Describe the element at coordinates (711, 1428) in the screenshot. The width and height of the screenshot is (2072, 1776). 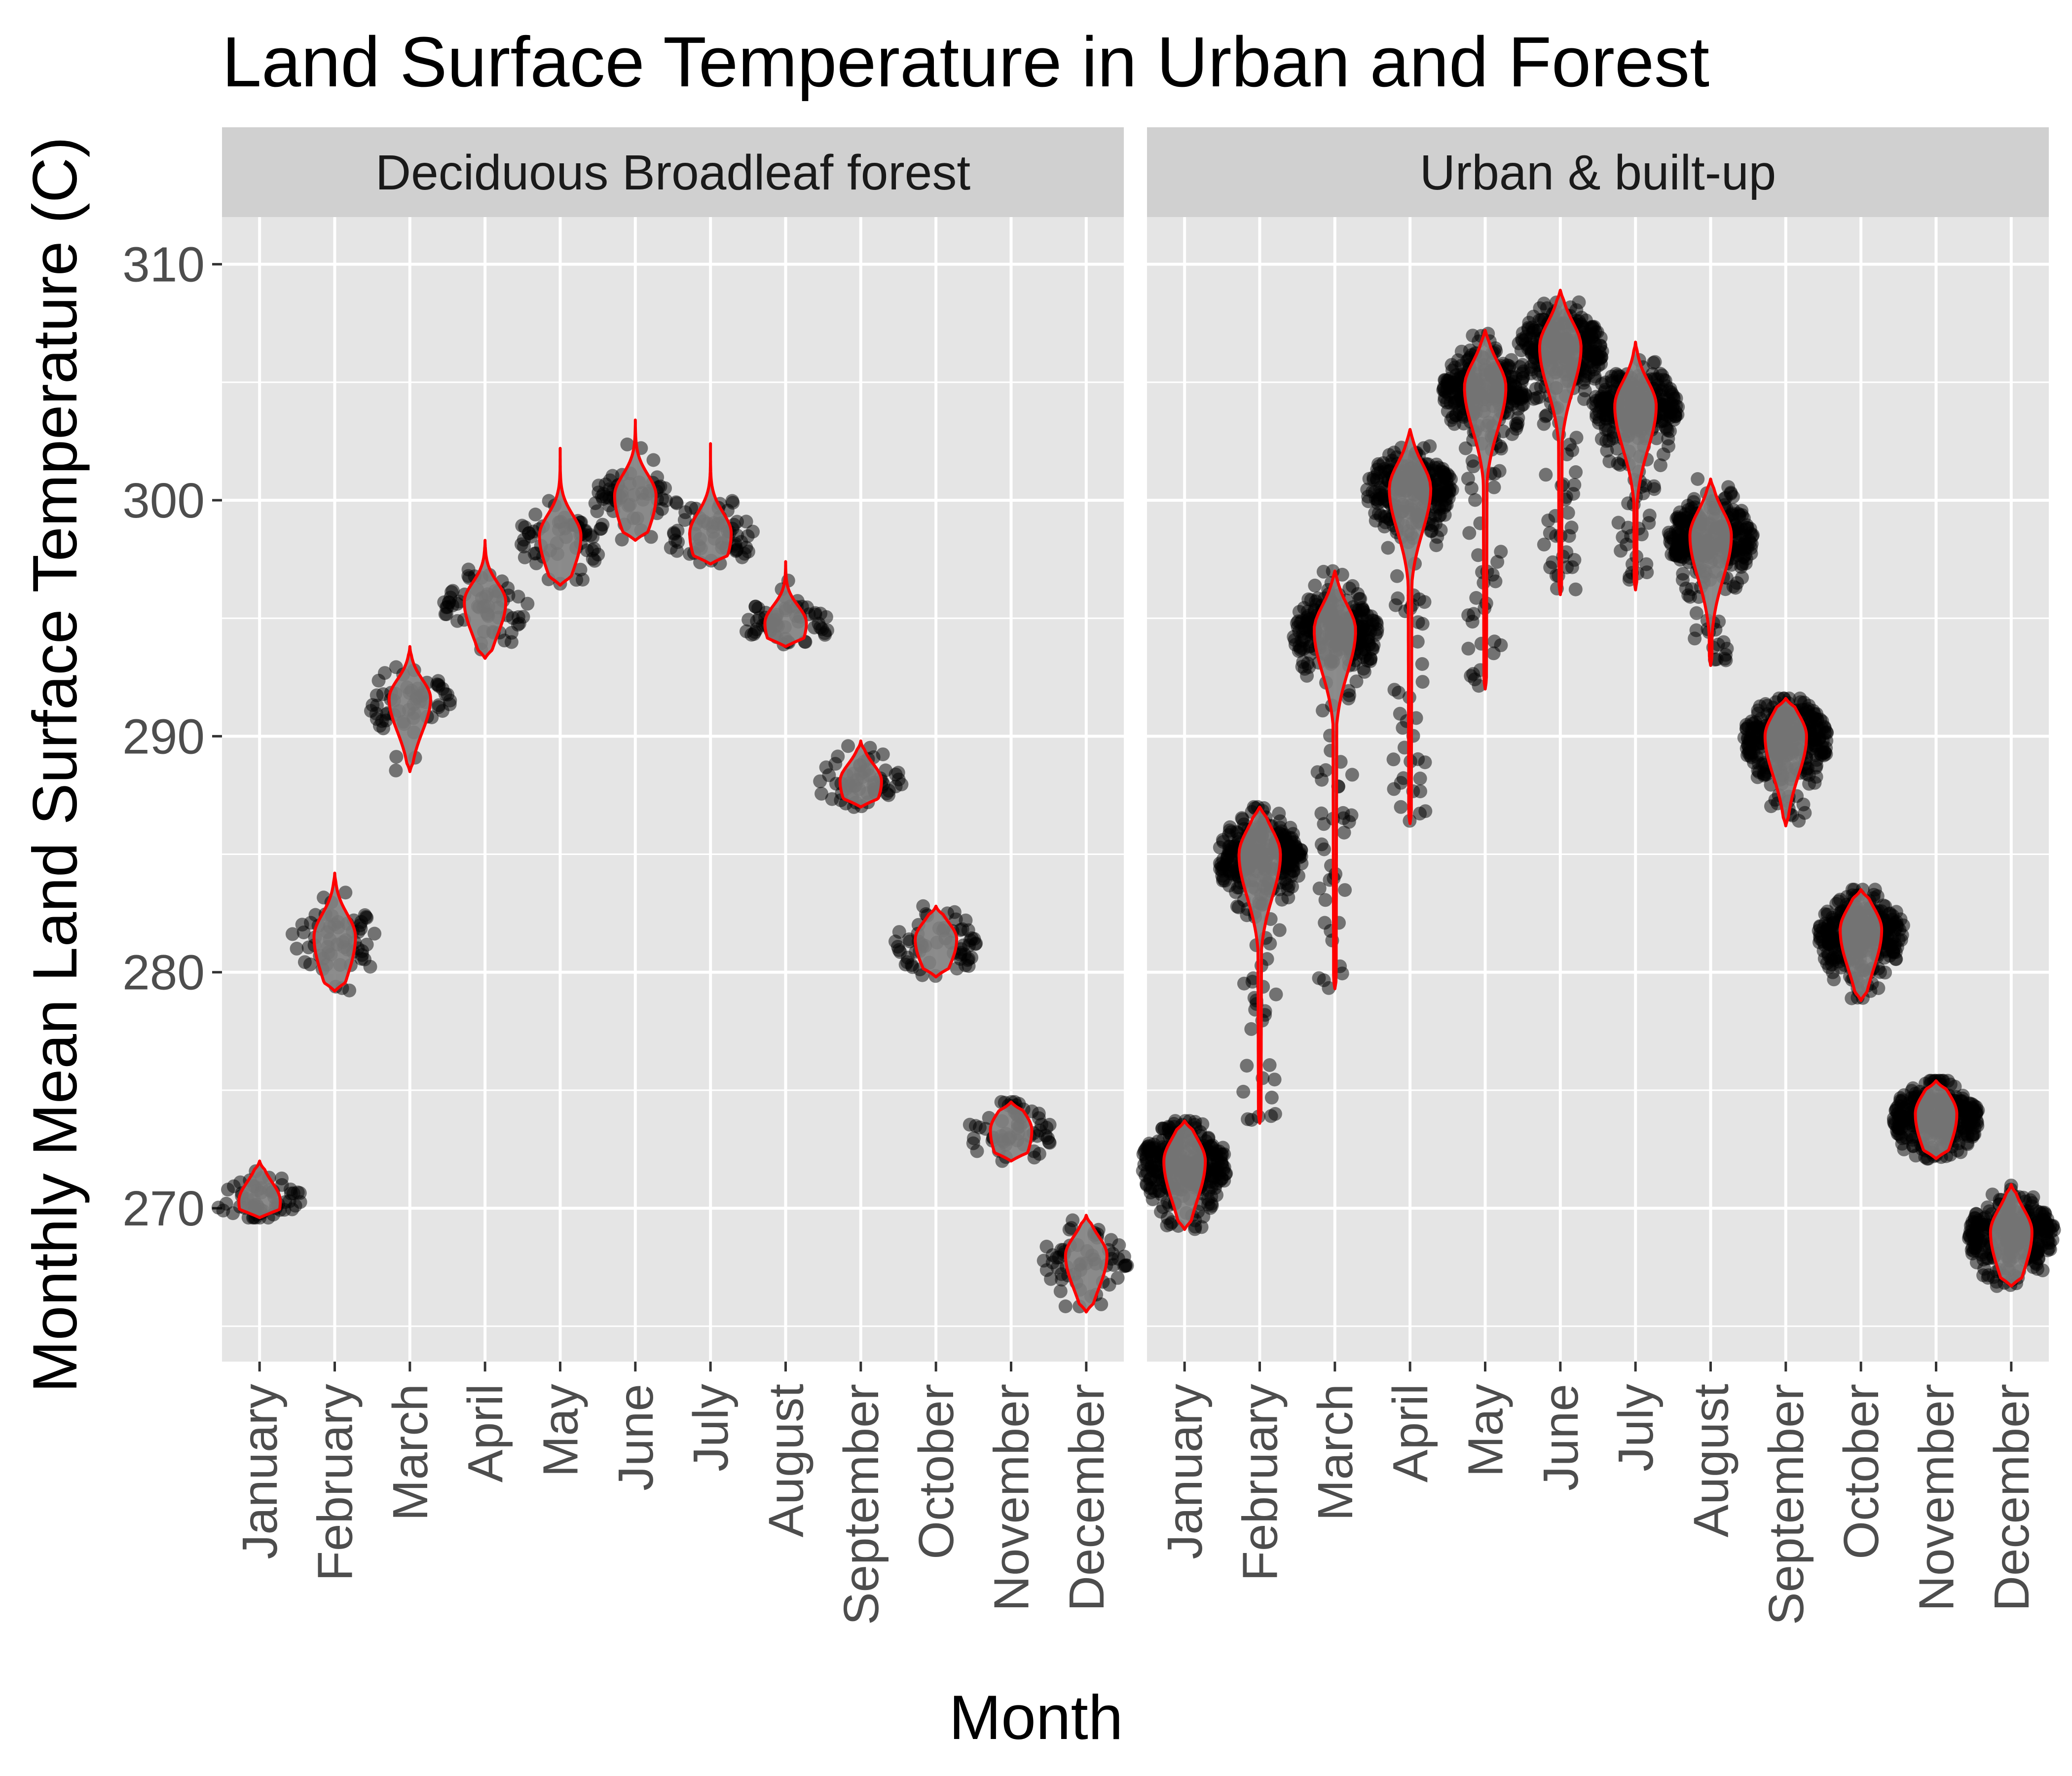
I see `x-tick-label: July` at that location.